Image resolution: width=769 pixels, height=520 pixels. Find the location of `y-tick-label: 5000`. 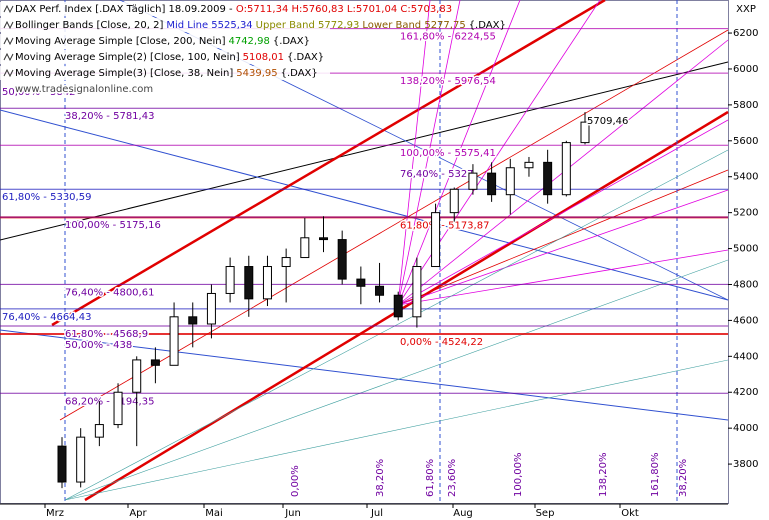

y-tick-label: 5000 is located at coordinates (745, 249).